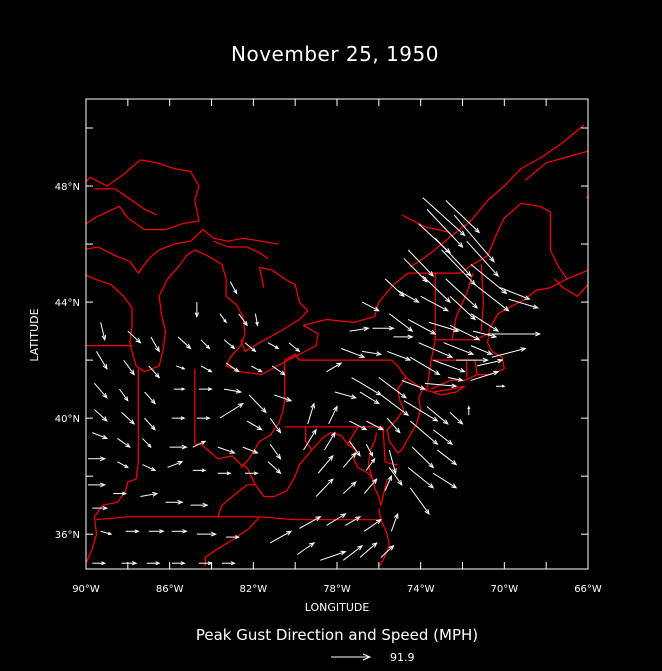 The height and width of the screenshot is (671, 662). What do you see at coordinates (421, 589) in the screenshot?
I see `x-tick-label: 74°W` at bounding box center [421, 589].